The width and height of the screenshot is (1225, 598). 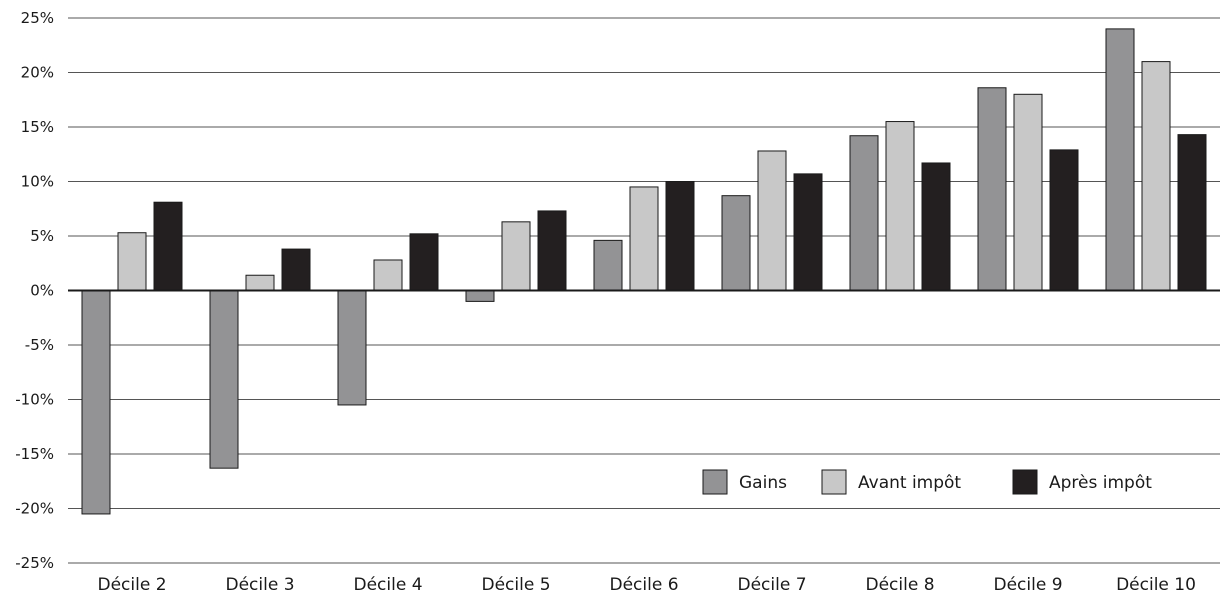 I want to click on legend-swatch-gains, so click(x=715, y=482).